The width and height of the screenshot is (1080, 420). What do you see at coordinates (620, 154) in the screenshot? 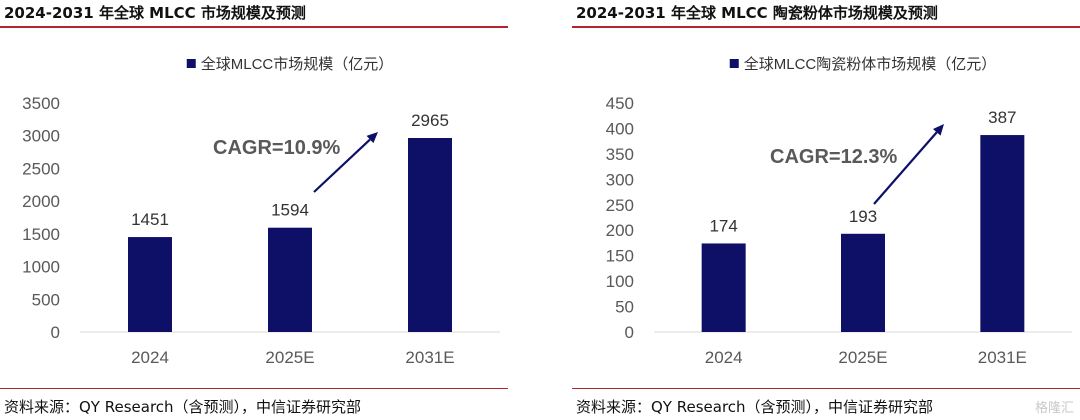
I see `y-tick-label: 350` at bounding box center [620, 154].